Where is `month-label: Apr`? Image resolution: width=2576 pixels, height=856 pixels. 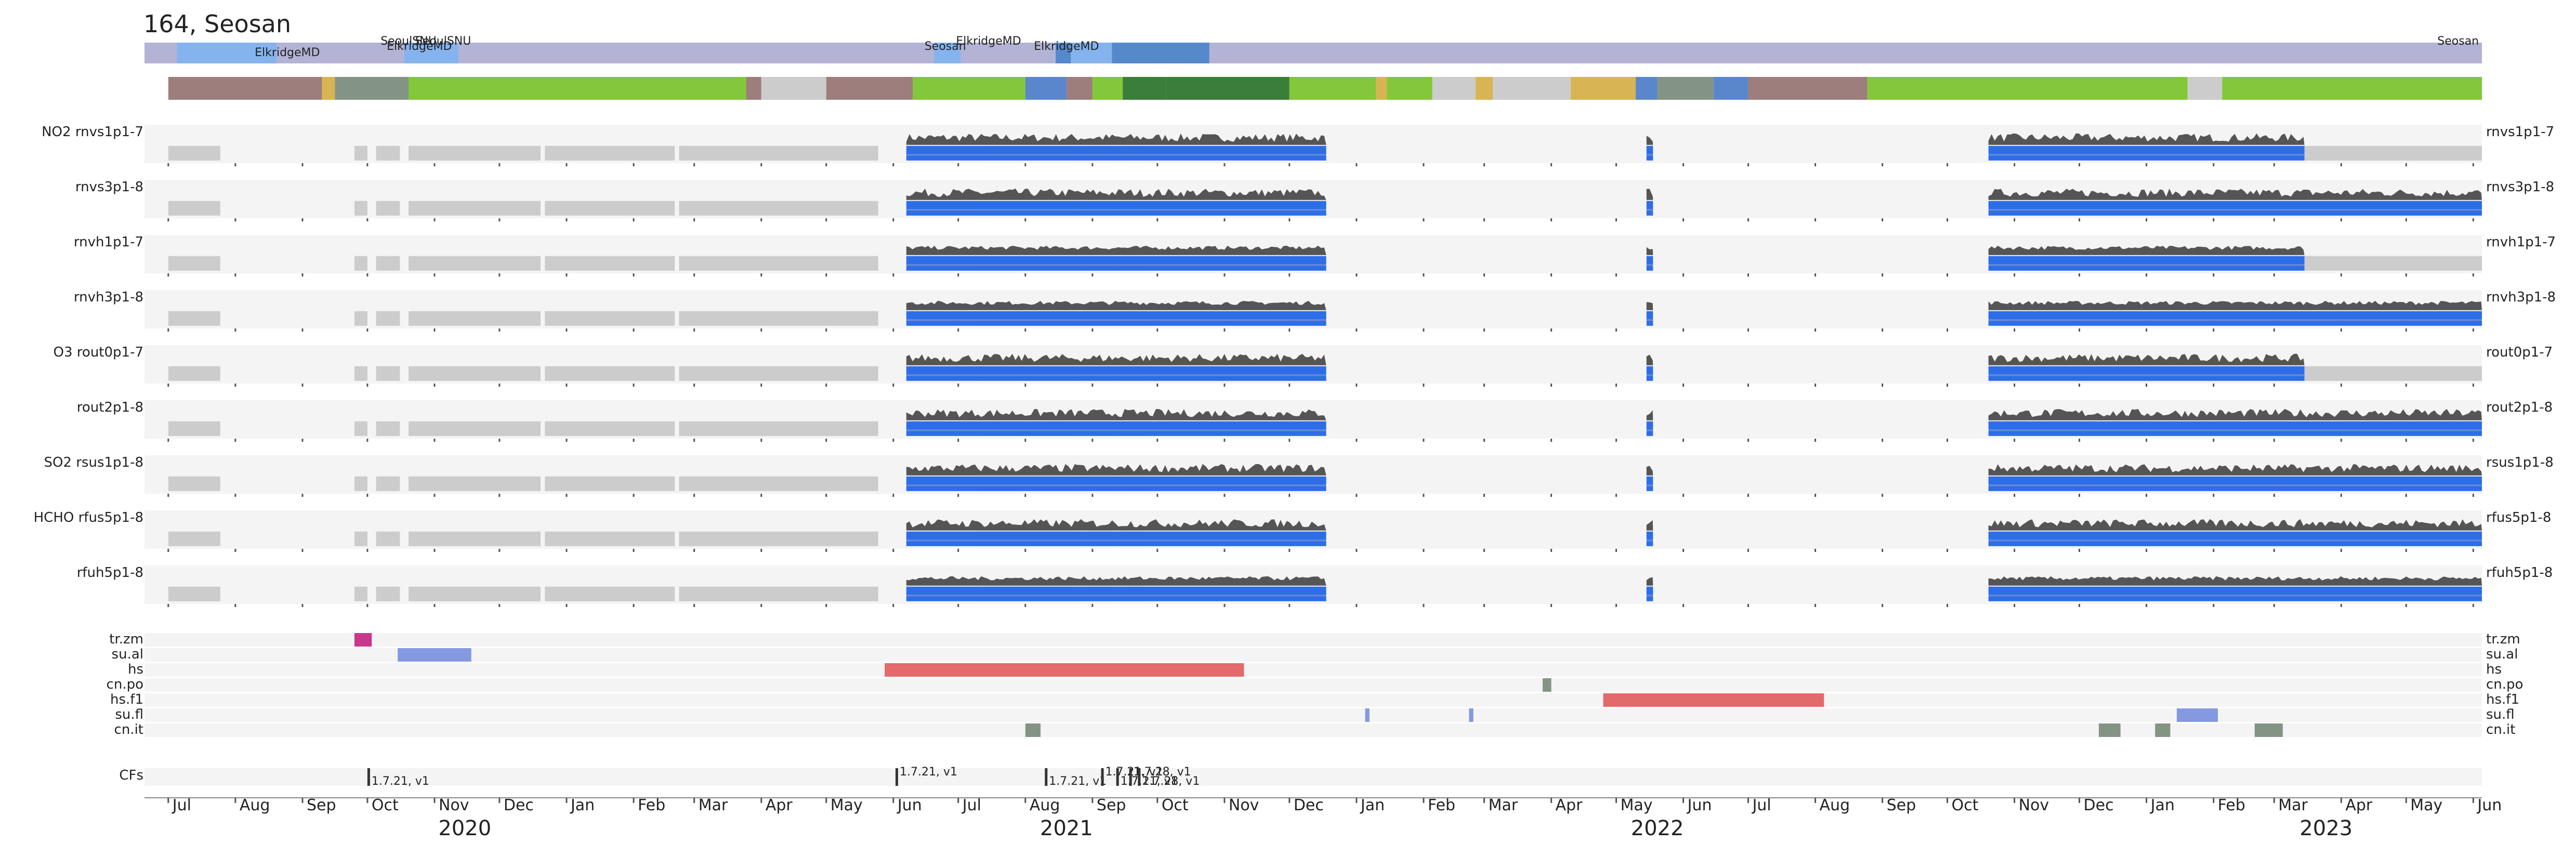
month-label: Apr is located at coordinates (2359, 805).